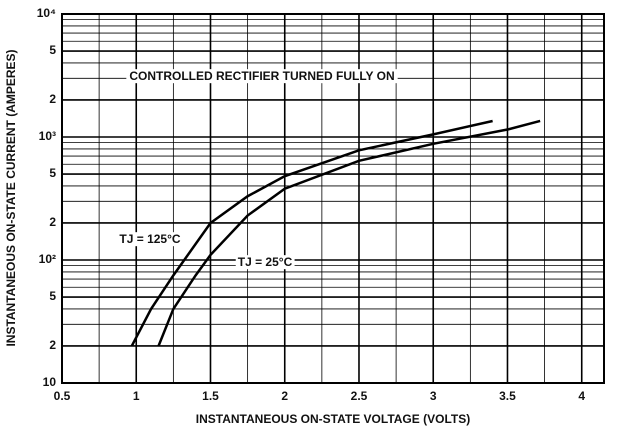 This screenshot has height=432, width=618. Describe the element at coordinates (333, 419) in the screenshot. I see `x-axis-label: INSTANTANEOUS ON-STATE VOLTAGE (VOLTS)` at that location.